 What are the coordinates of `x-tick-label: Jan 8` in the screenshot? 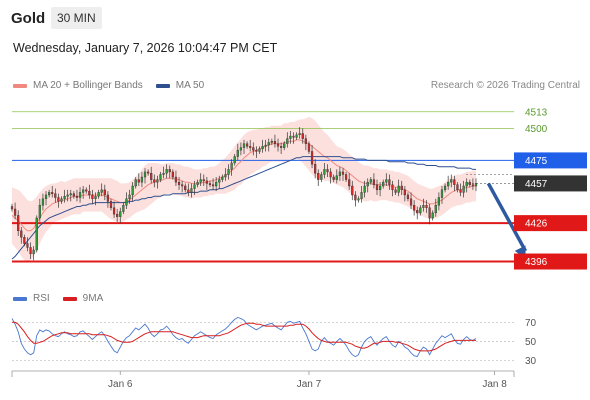 It's located at (494, 384).